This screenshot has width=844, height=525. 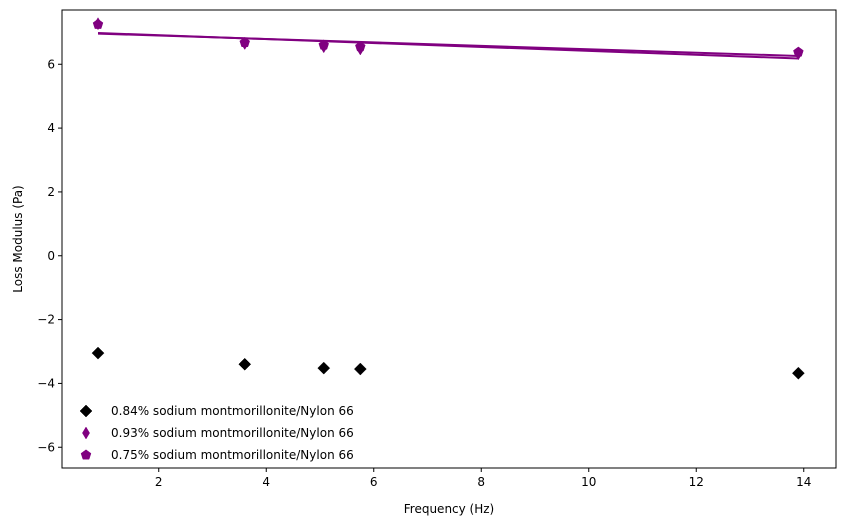 I want to click on x-tick-label: 4, so click(x=266, y=482).